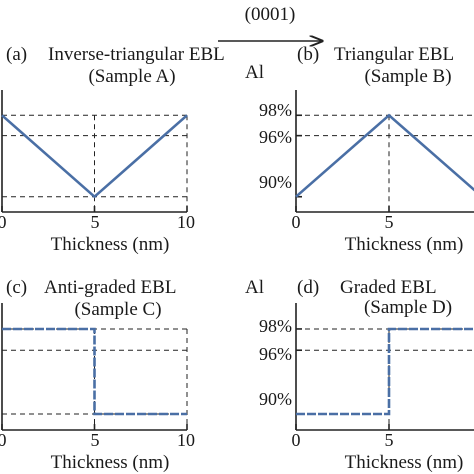  I want to click on panel-a-xlabel: Thickness (nm), so click(110, 244).